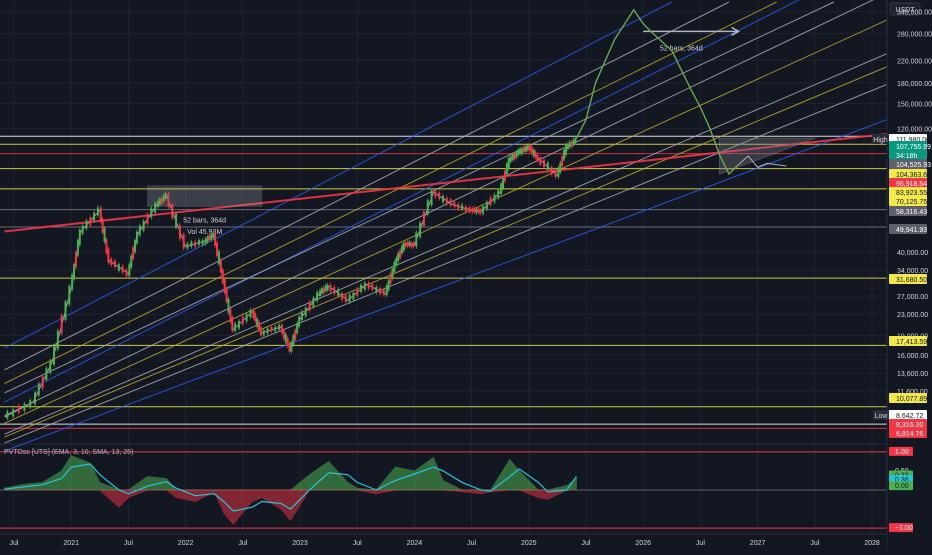 The image size is (932, 555). Describe the element at coordinates (905, 9) in the screenshot. I see `currency-badge` at that location.